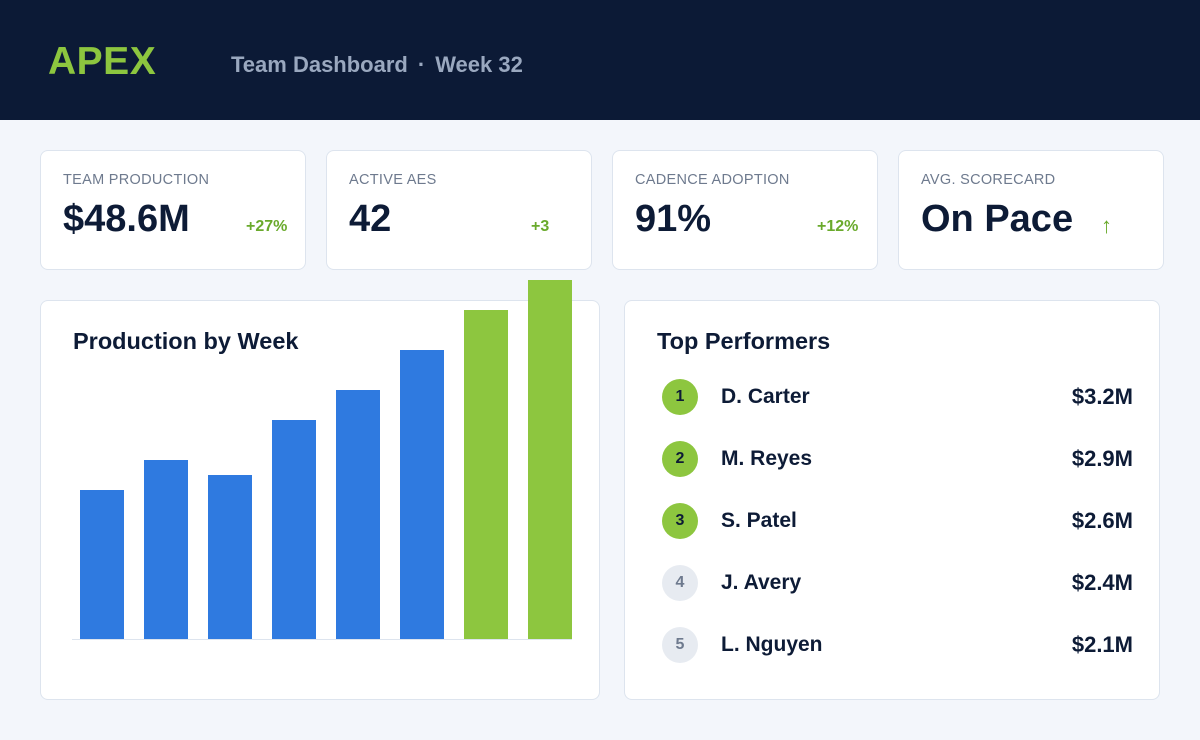 Image resolution: width=1200 pixels, height=740 pixels. What do you see at coordinates (759, 520) in the screenshot?
I see `performer-name: S. Patel` at bounding box center [759, 520].